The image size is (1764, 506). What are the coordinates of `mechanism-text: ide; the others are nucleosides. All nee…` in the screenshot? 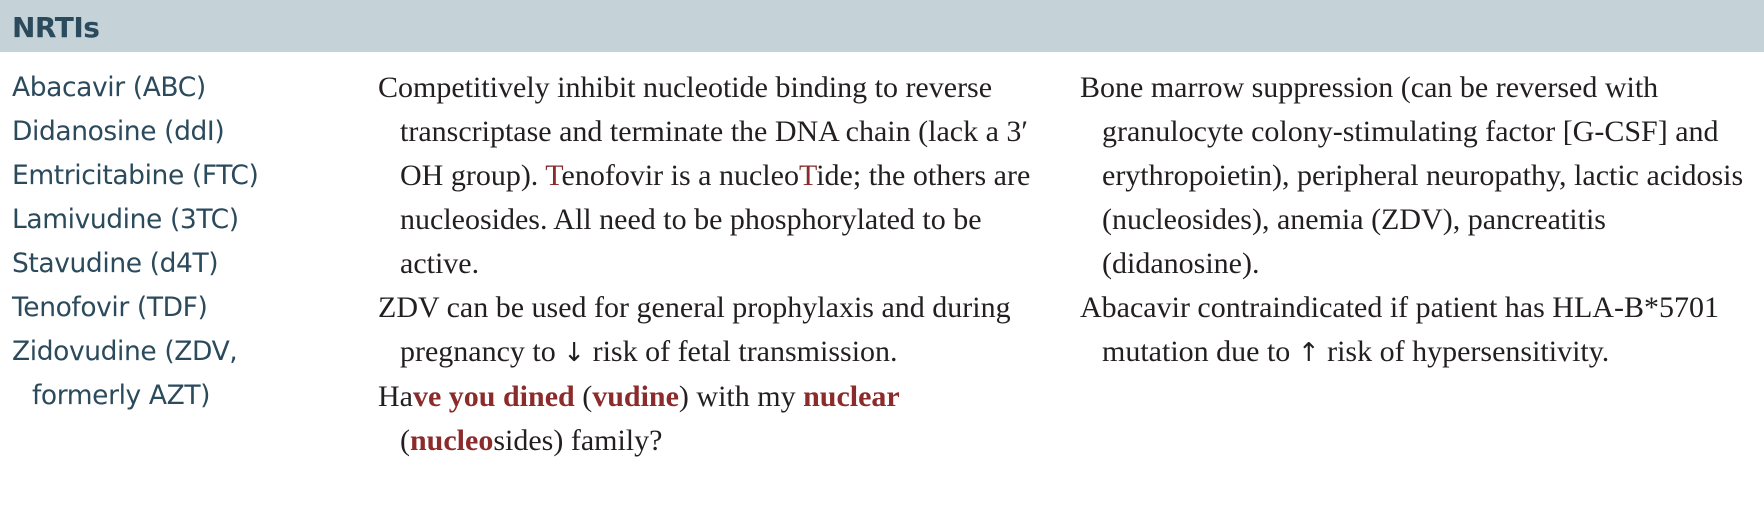 It's located at (715, 219).